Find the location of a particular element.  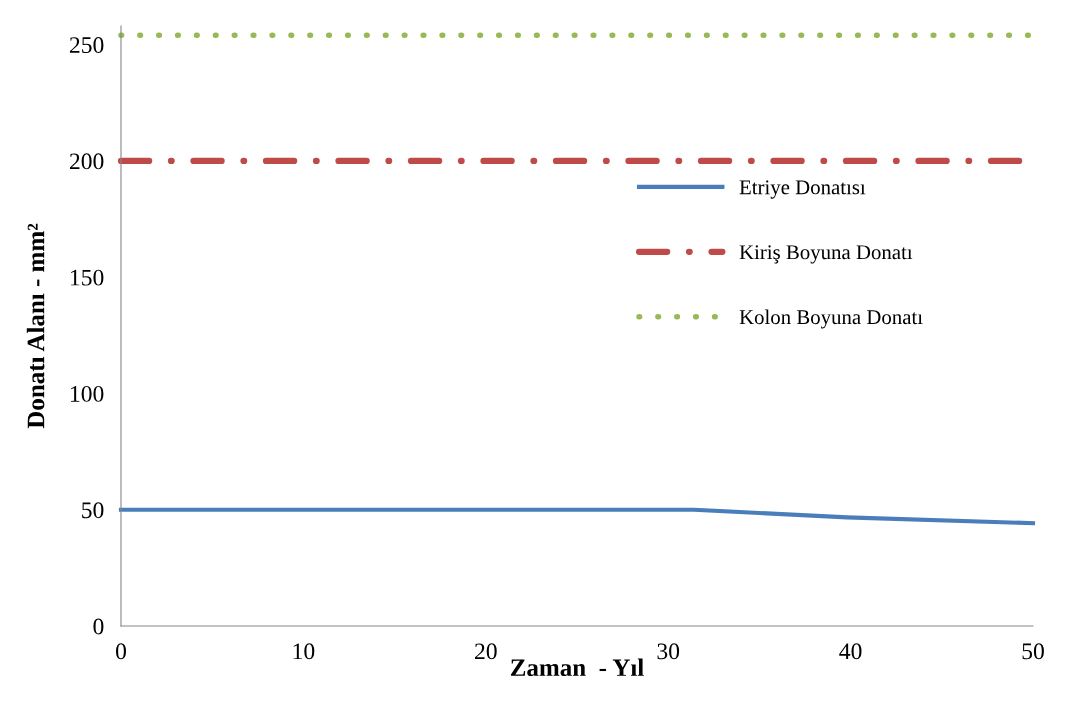

x-tick-label: 0 is located at coordinates (121, 651).